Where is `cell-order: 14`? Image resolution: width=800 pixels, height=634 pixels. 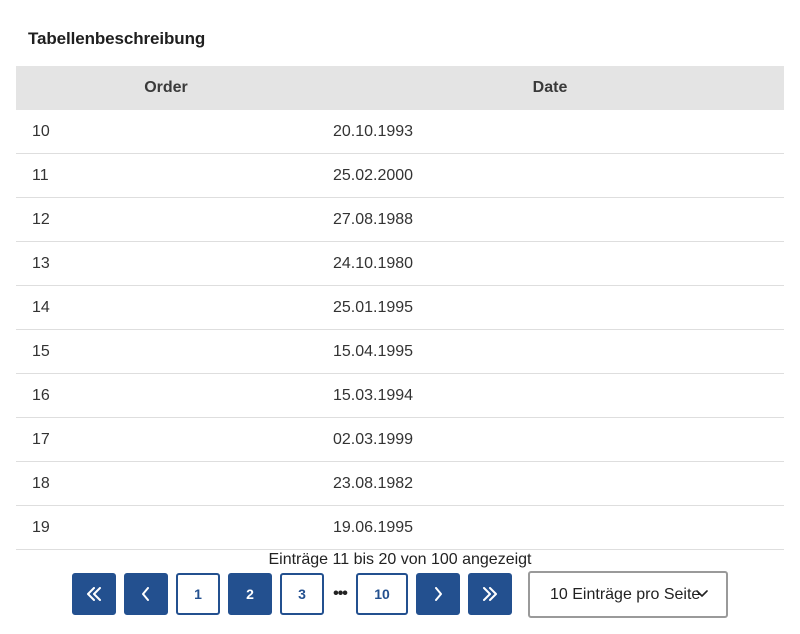
cell-order: 14 is located at coordinates (41, 307).